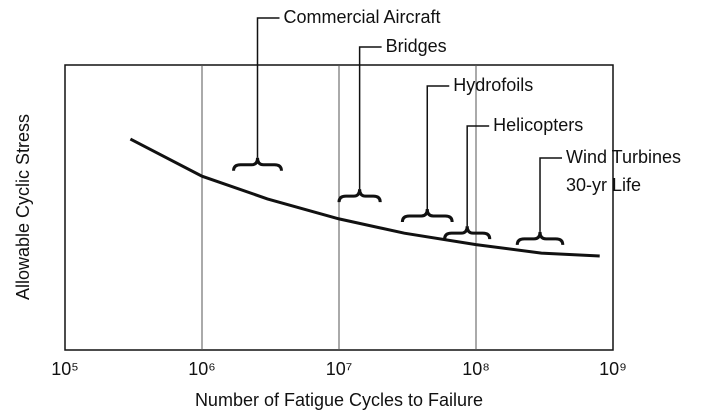  Describe the element at coordinates (23, 207) in the screenshot. I see `y-axis-label: Allowable Cyclic Stress` at that location.